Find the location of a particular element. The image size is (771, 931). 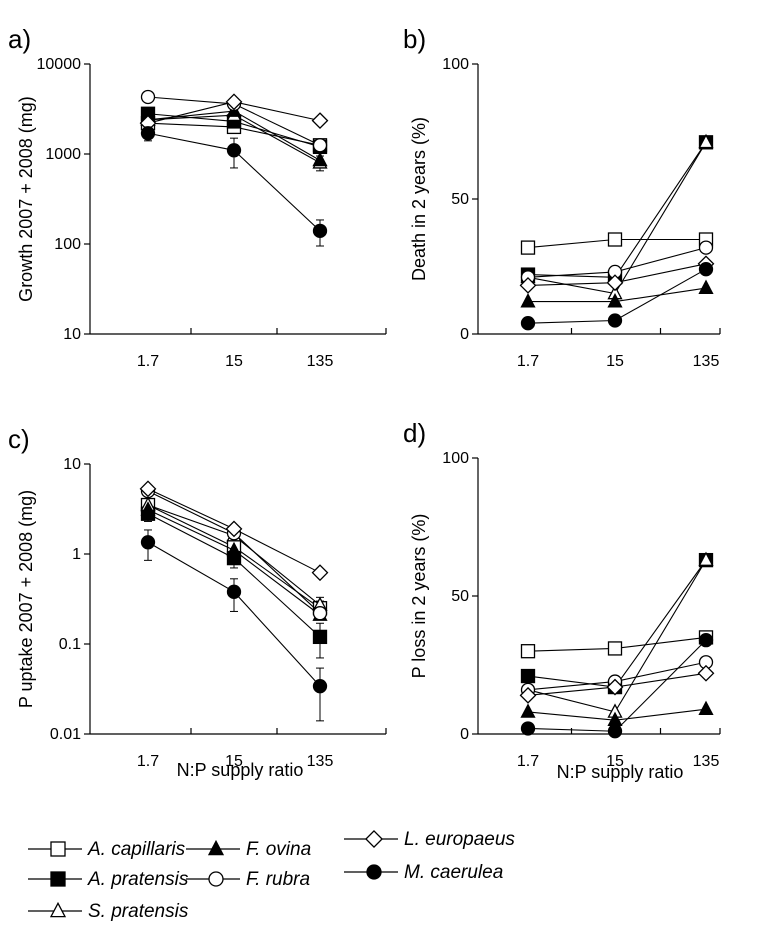

legend-label: M. caerulea is located at coordinates (453, 872).